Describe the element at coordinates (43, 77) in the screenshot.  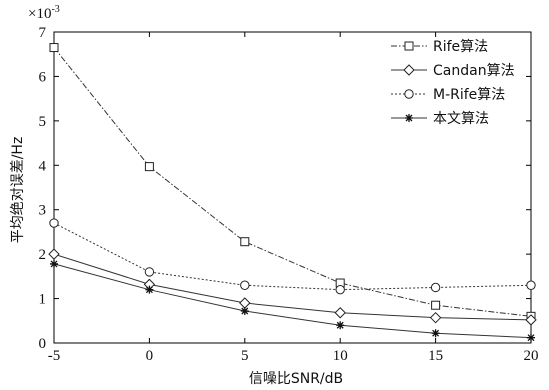
I see `y-tick-label: 6` at that location.